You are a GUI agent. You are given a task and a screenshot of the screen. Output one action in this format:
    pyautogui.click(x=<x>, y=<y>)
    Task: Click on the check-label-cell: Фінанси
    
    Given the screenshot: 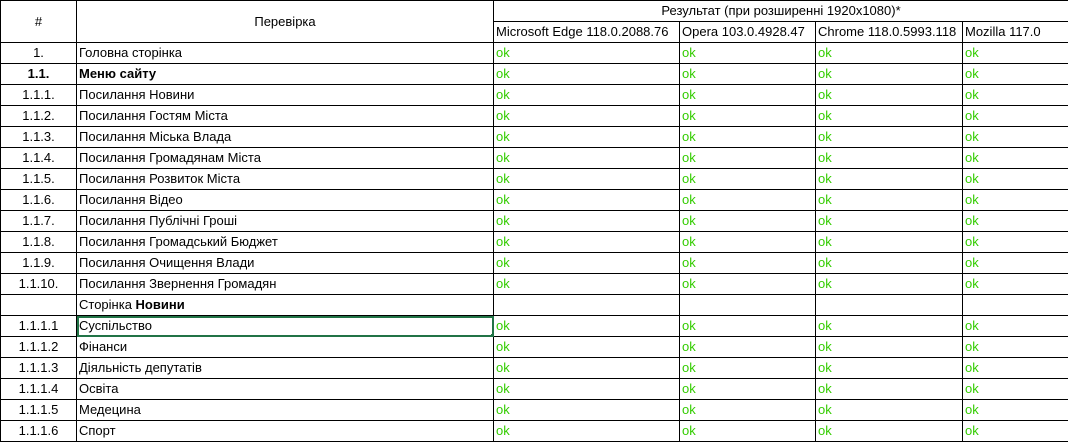 What is the action you would take?
    pyautogui.click(x=285, y=347)
    